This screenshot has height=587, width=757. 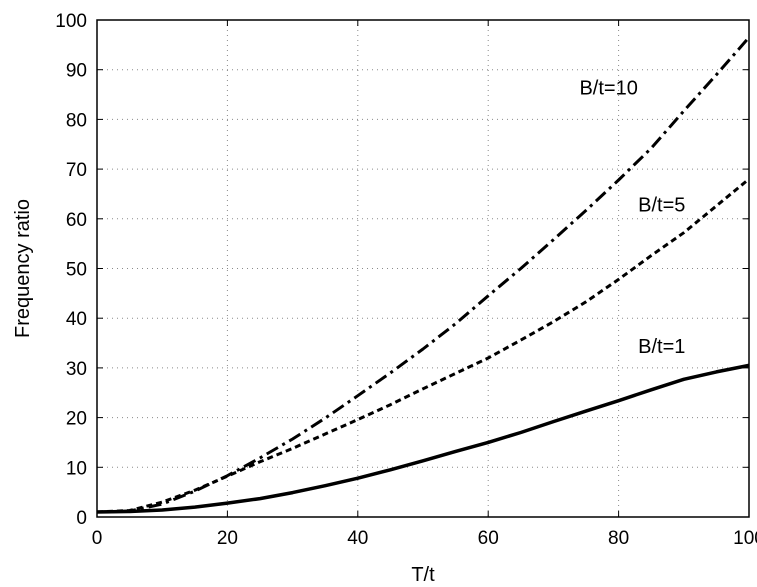 What do you see at coordinates (23, 268) in the screenshot?
I see `y-axis-label: Frequency ratio` at bounding box center [23, 268].